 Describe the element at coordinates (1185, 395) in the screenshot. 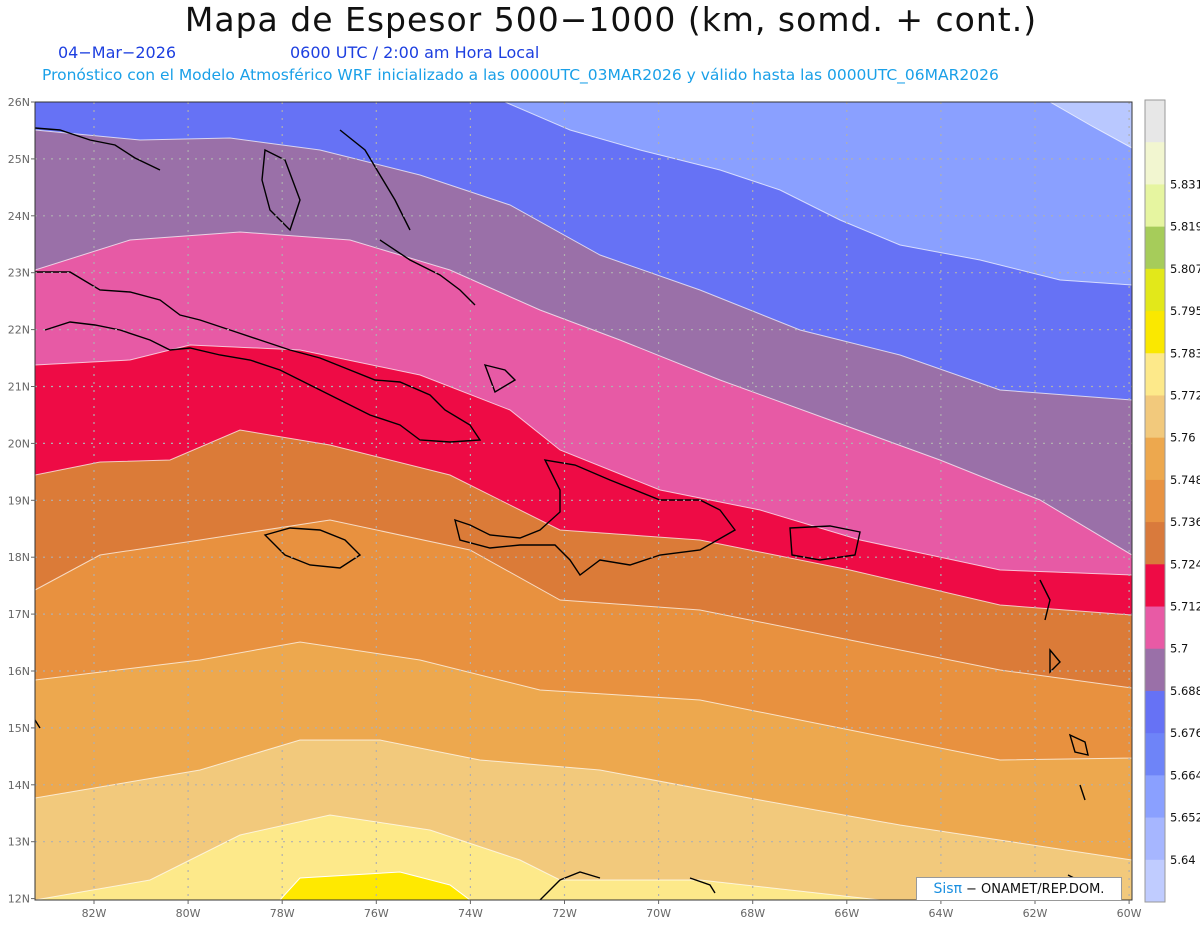

I see `legend-value: 5.772` at that location.